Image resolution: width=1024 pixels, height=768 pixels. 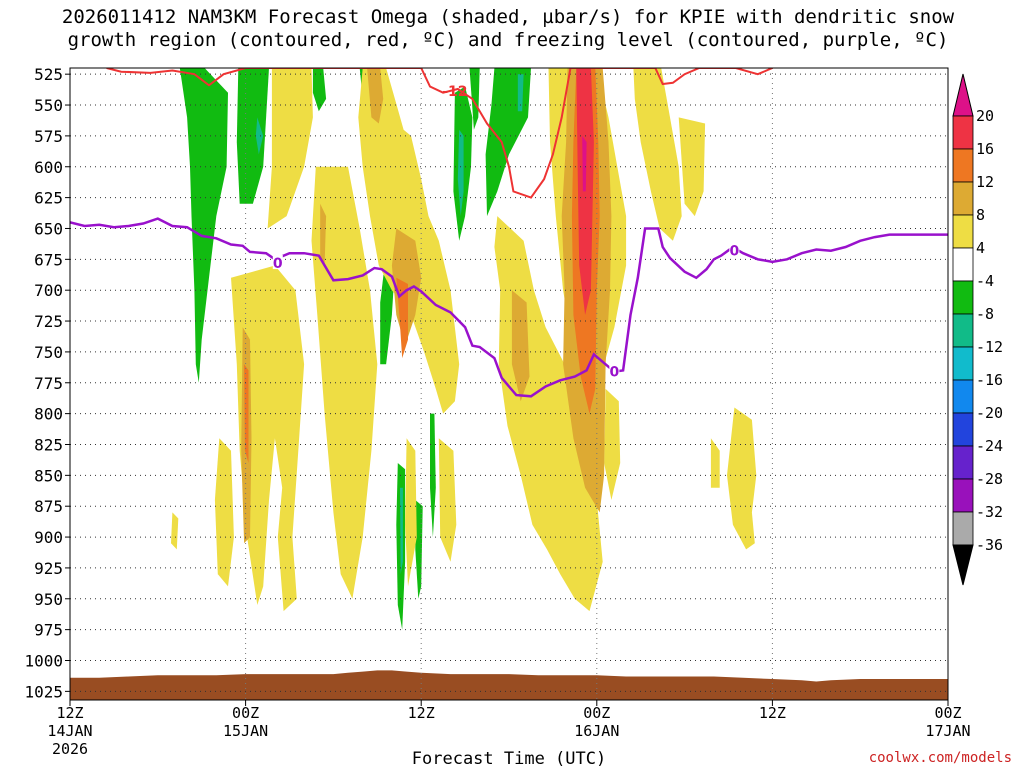 What do you see at coordinates (596, 713) in the screenshot?
I see `x-tick-label-36-1: 00Z` at bounding box center [596, 713].